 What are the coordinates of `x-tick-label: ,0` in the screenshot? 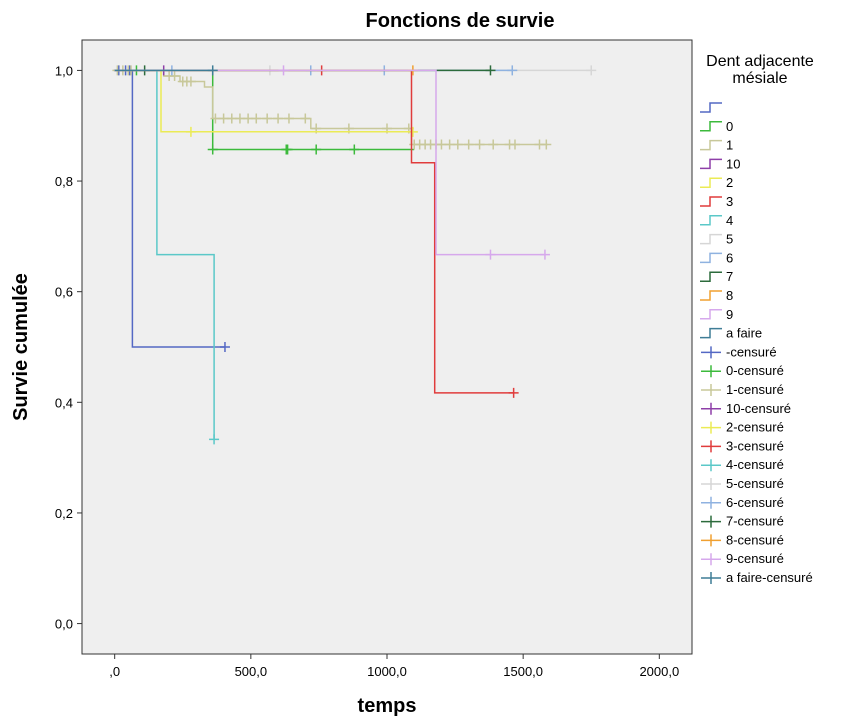 It's located at (114, 671).